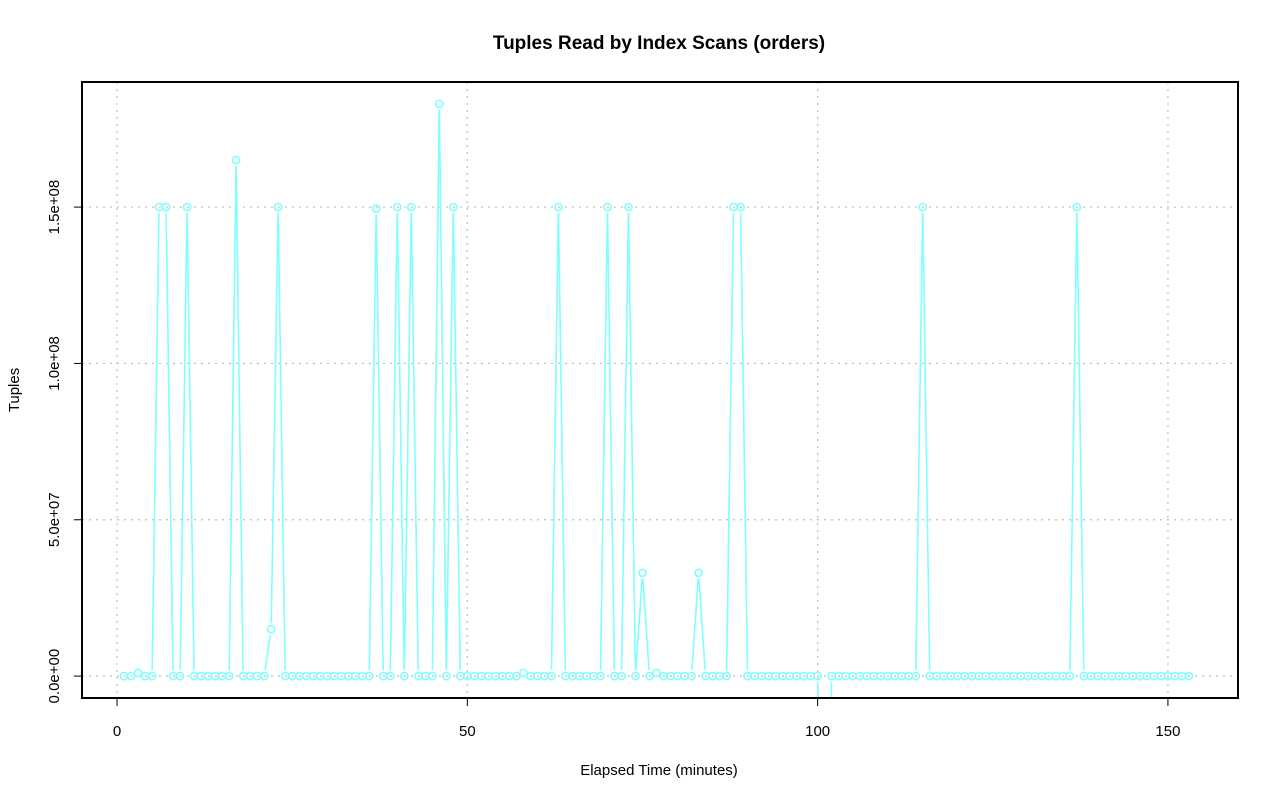 This screenshot has height=801, width=1280. What do you see at coordinates (117, 731) in the screenshot?
I see `x-tick-label: 0` at bounding box center [117, 731].